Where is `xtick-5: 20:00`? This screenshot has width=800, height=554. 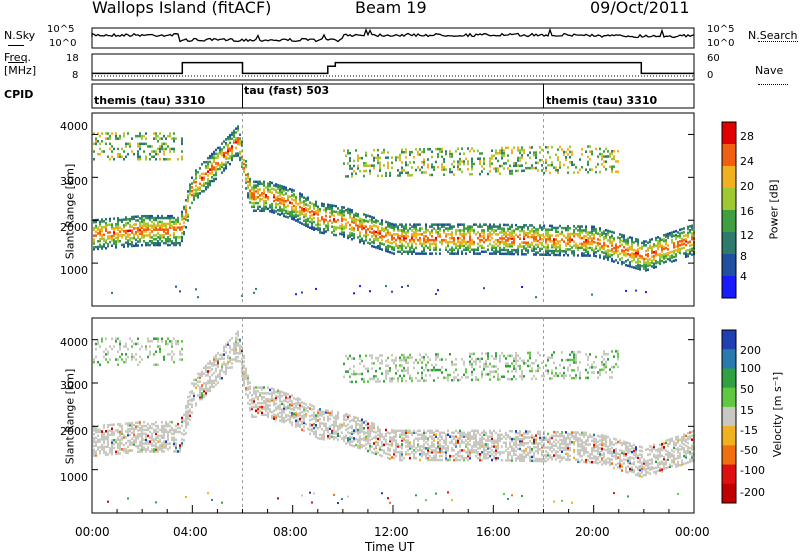
xtick-5: 20:00 is located at coordinates (592, 532).